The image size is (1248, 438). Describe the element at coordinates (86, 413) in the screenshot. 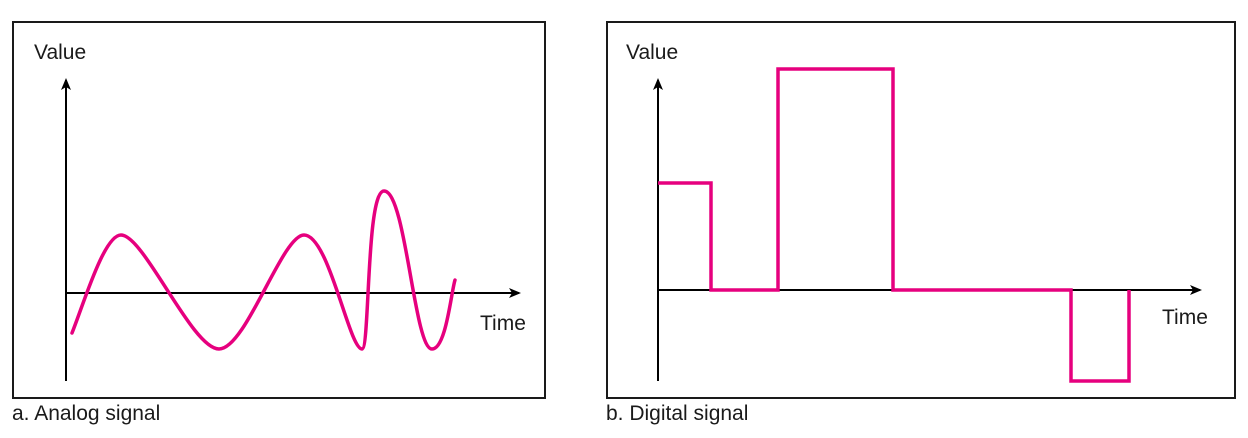

I see `analog-signal-caption: a. Analog signal` at that location.